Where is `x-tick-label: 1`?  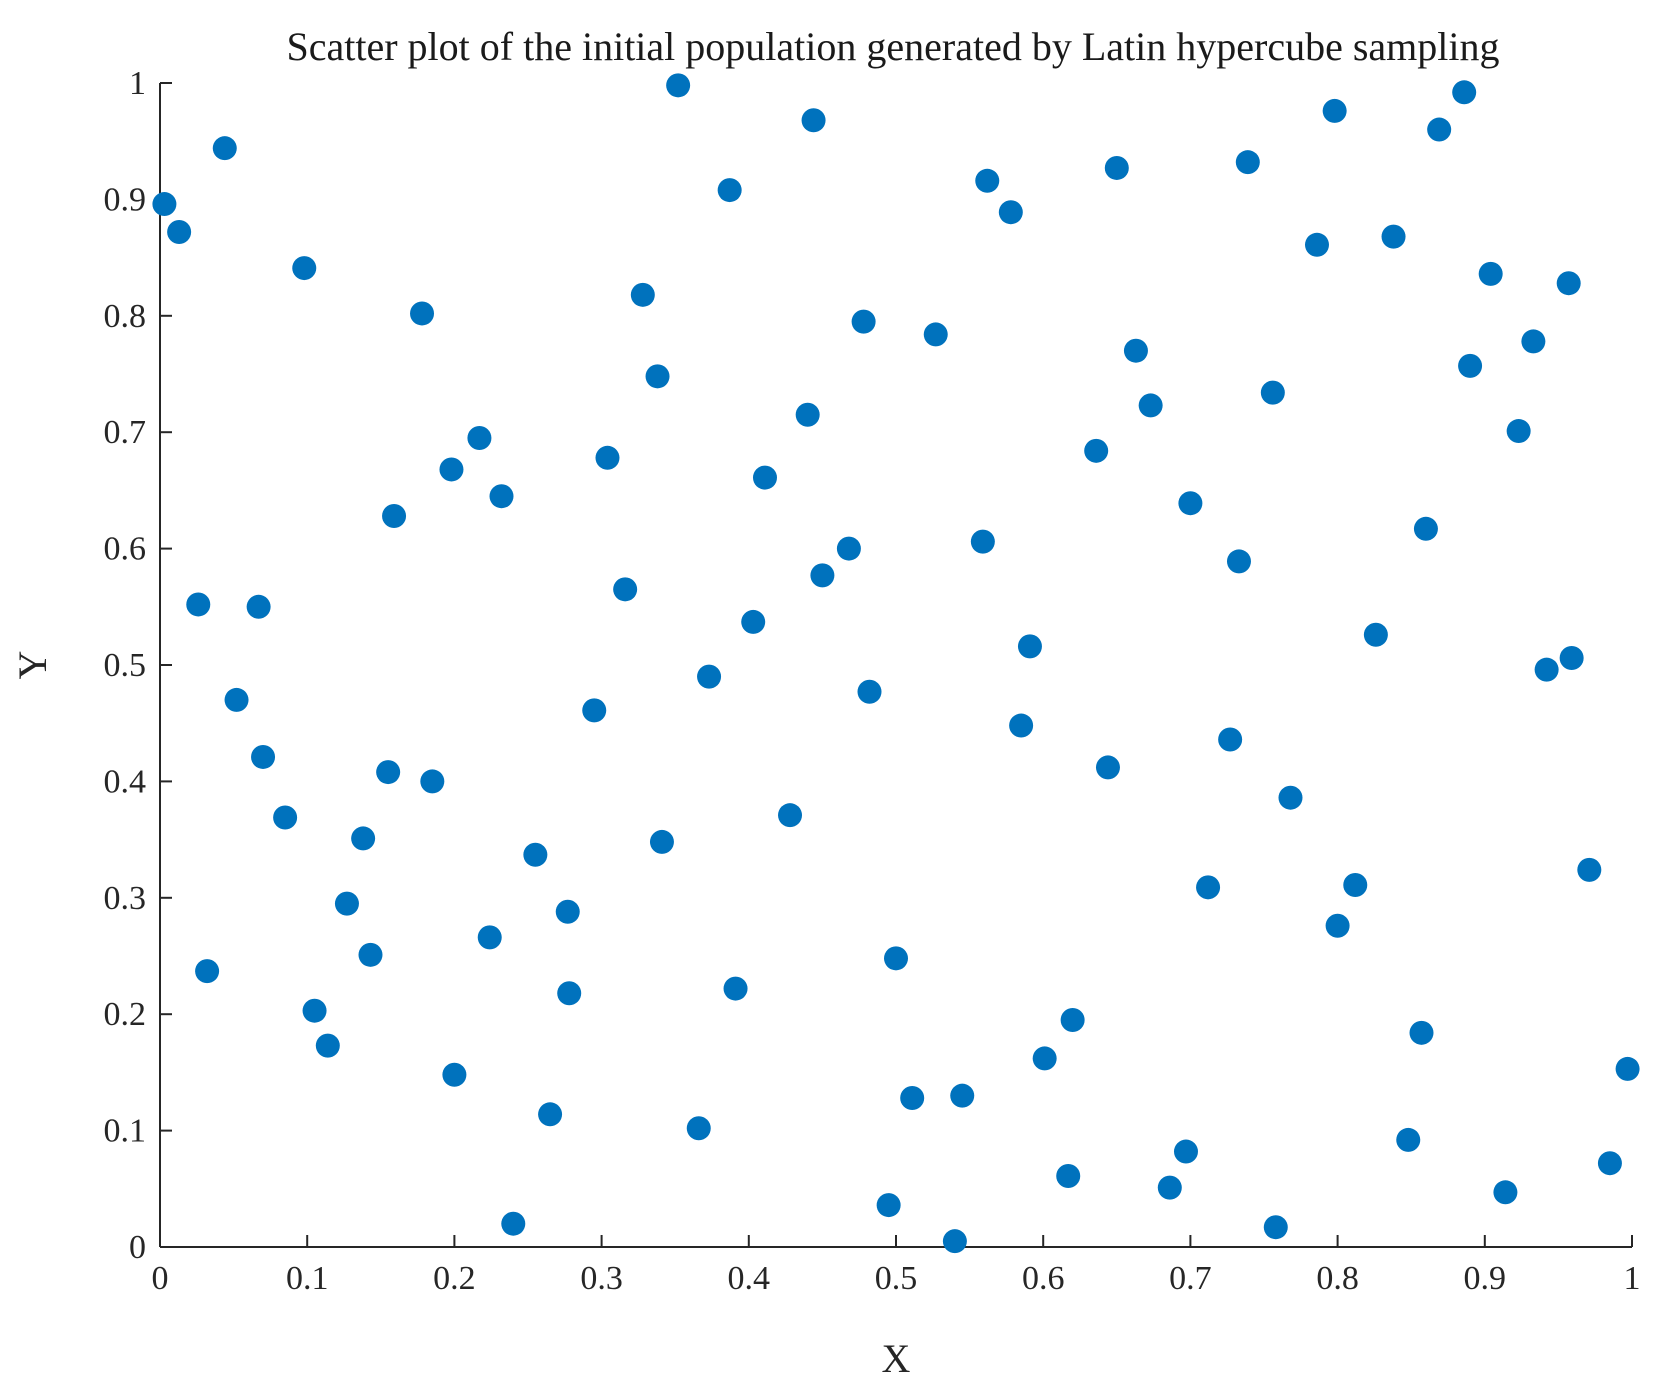
x-tick-label: 1 is located at coordinates (1632, 1278).